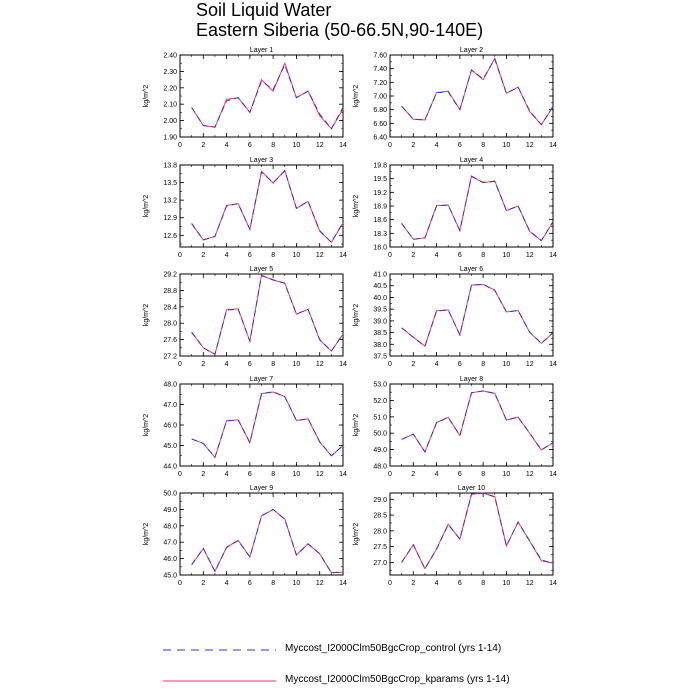 The width and height of the screenshot is (700, 700). Describe the element at coordinates (170, 324) in the screenshot. I see `layer-5-ytick-label: 28.0` at that location.